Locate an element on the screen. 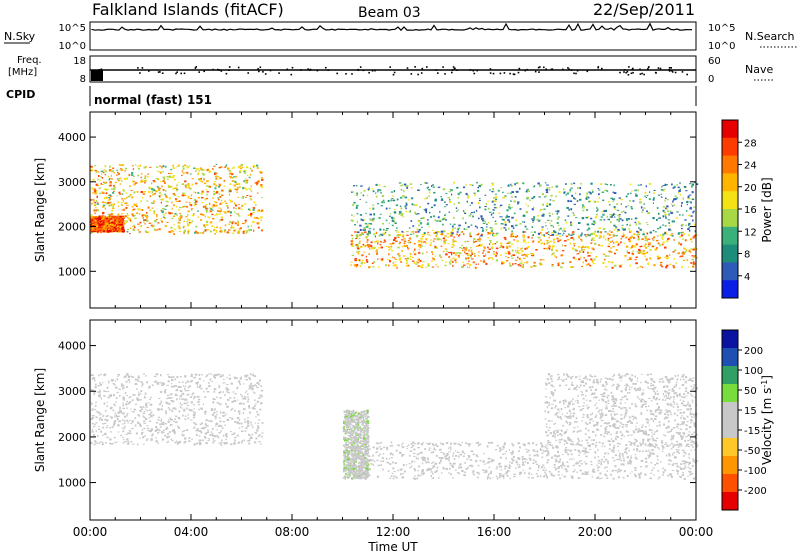  freq-left-tick-bottom: 8 is located at coordinates (83, 79).